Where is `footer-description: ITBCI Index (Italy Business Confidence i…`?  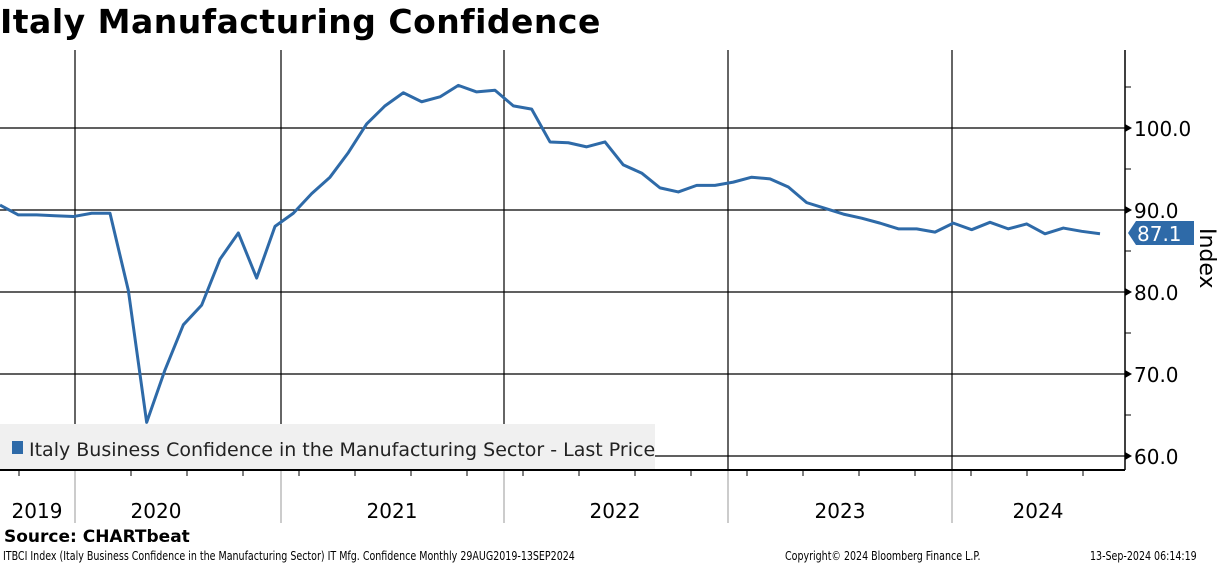 footer-description: ITBCI Index (Italy Business Confidence i… is located at coordinates (289, 556).